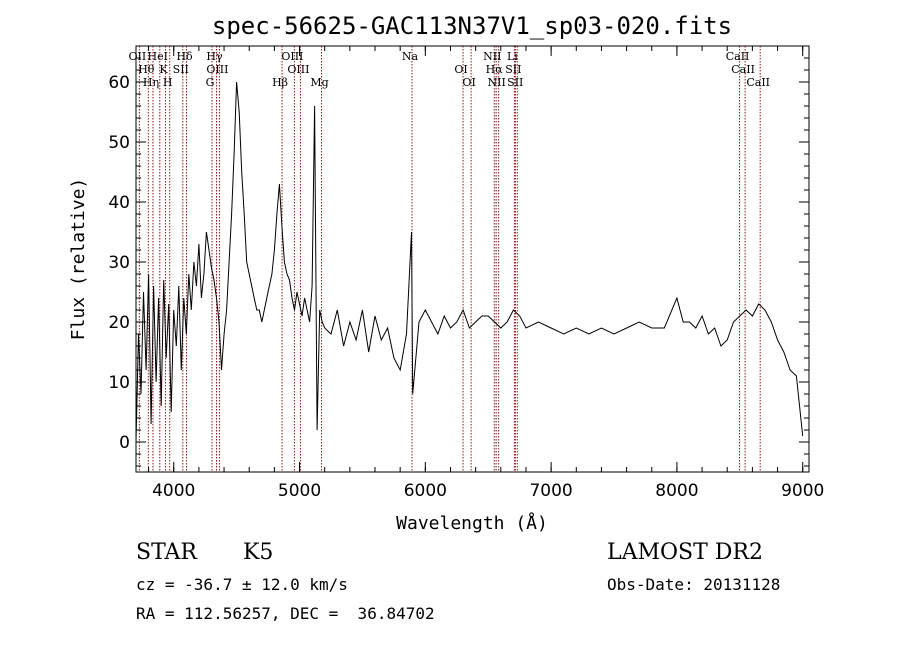  What do you see at coordinates (242, 584) in the screenshot?
I see `redshift-readout: cz = -36.7 ± 12.0 km/s` at bounding box center [242, 584].